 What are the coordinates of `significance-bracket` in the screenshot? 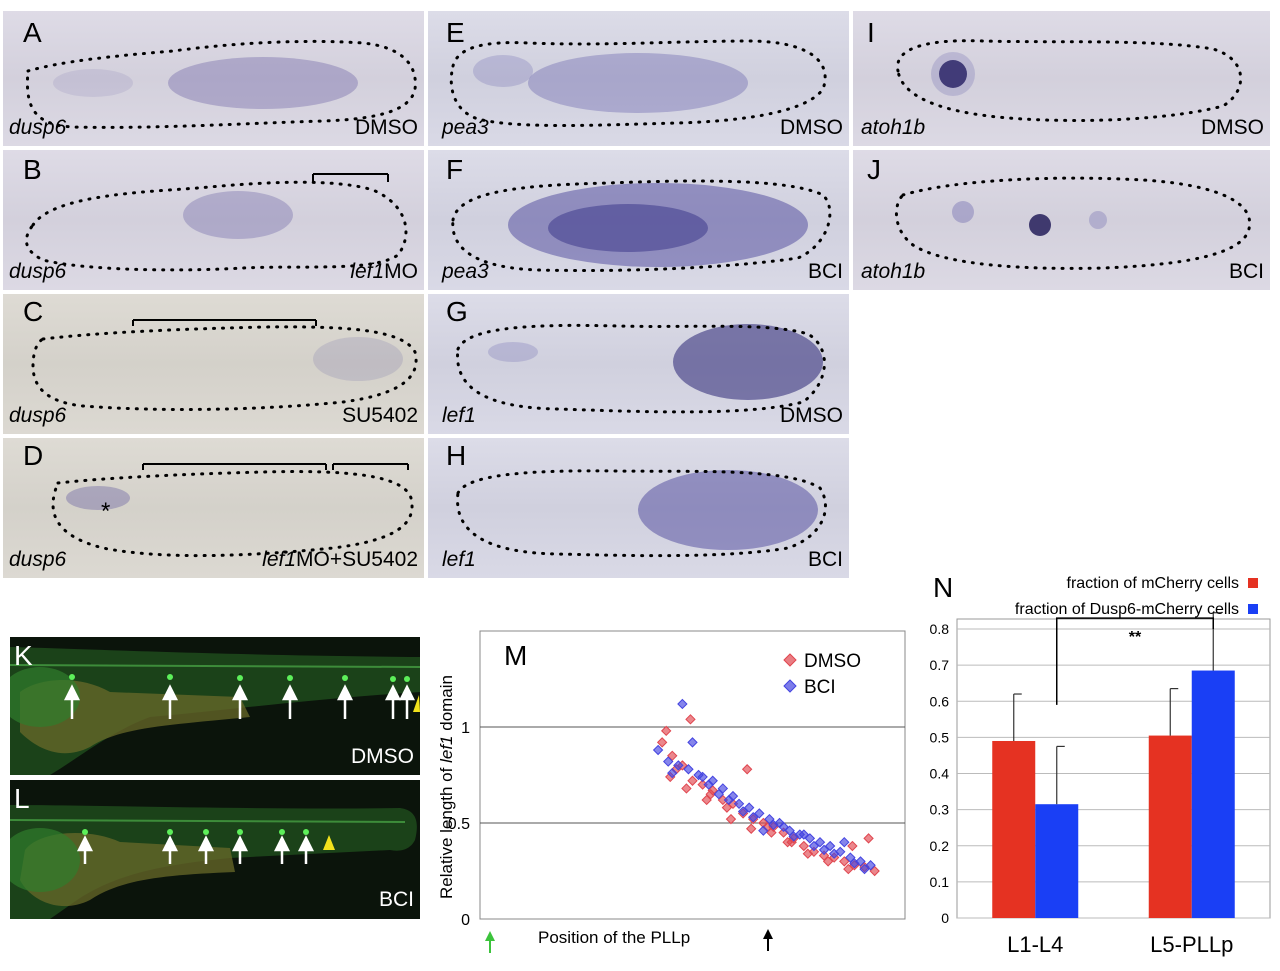 It's located at (1135, 661).